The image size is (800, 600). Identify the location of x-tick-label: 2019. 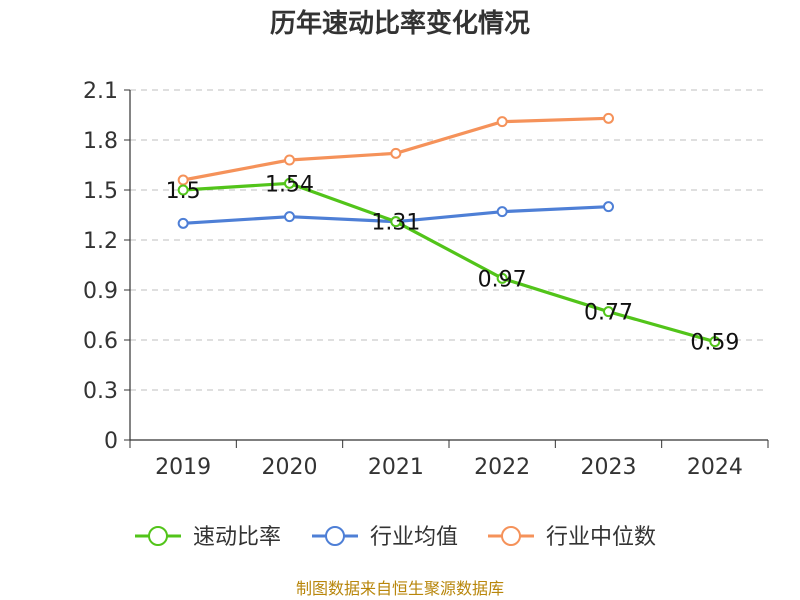
(183, 467).